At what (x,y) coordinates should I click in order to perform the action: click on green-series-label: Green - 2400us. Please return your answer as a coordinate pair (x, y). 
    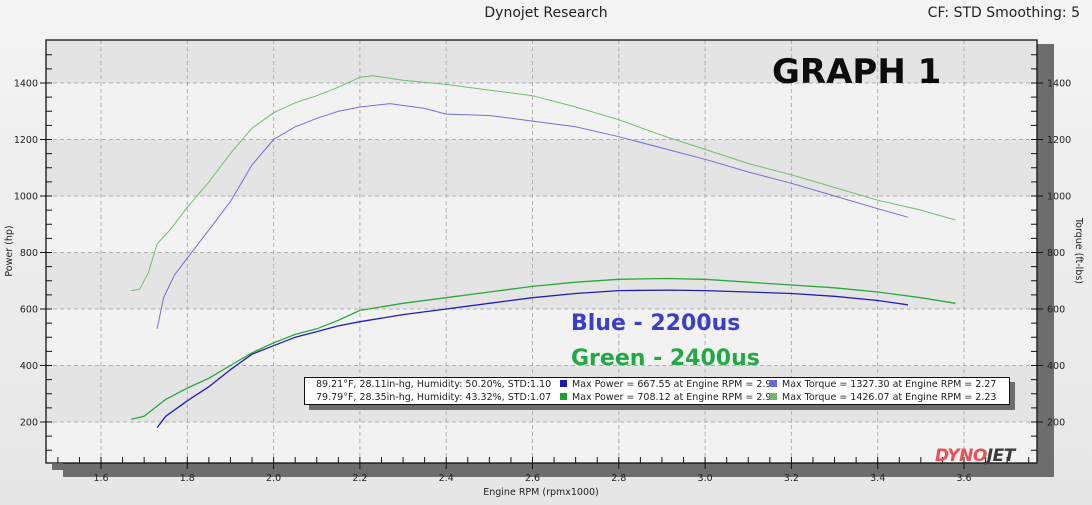
    Looking at the image, I should click on (665, 358).